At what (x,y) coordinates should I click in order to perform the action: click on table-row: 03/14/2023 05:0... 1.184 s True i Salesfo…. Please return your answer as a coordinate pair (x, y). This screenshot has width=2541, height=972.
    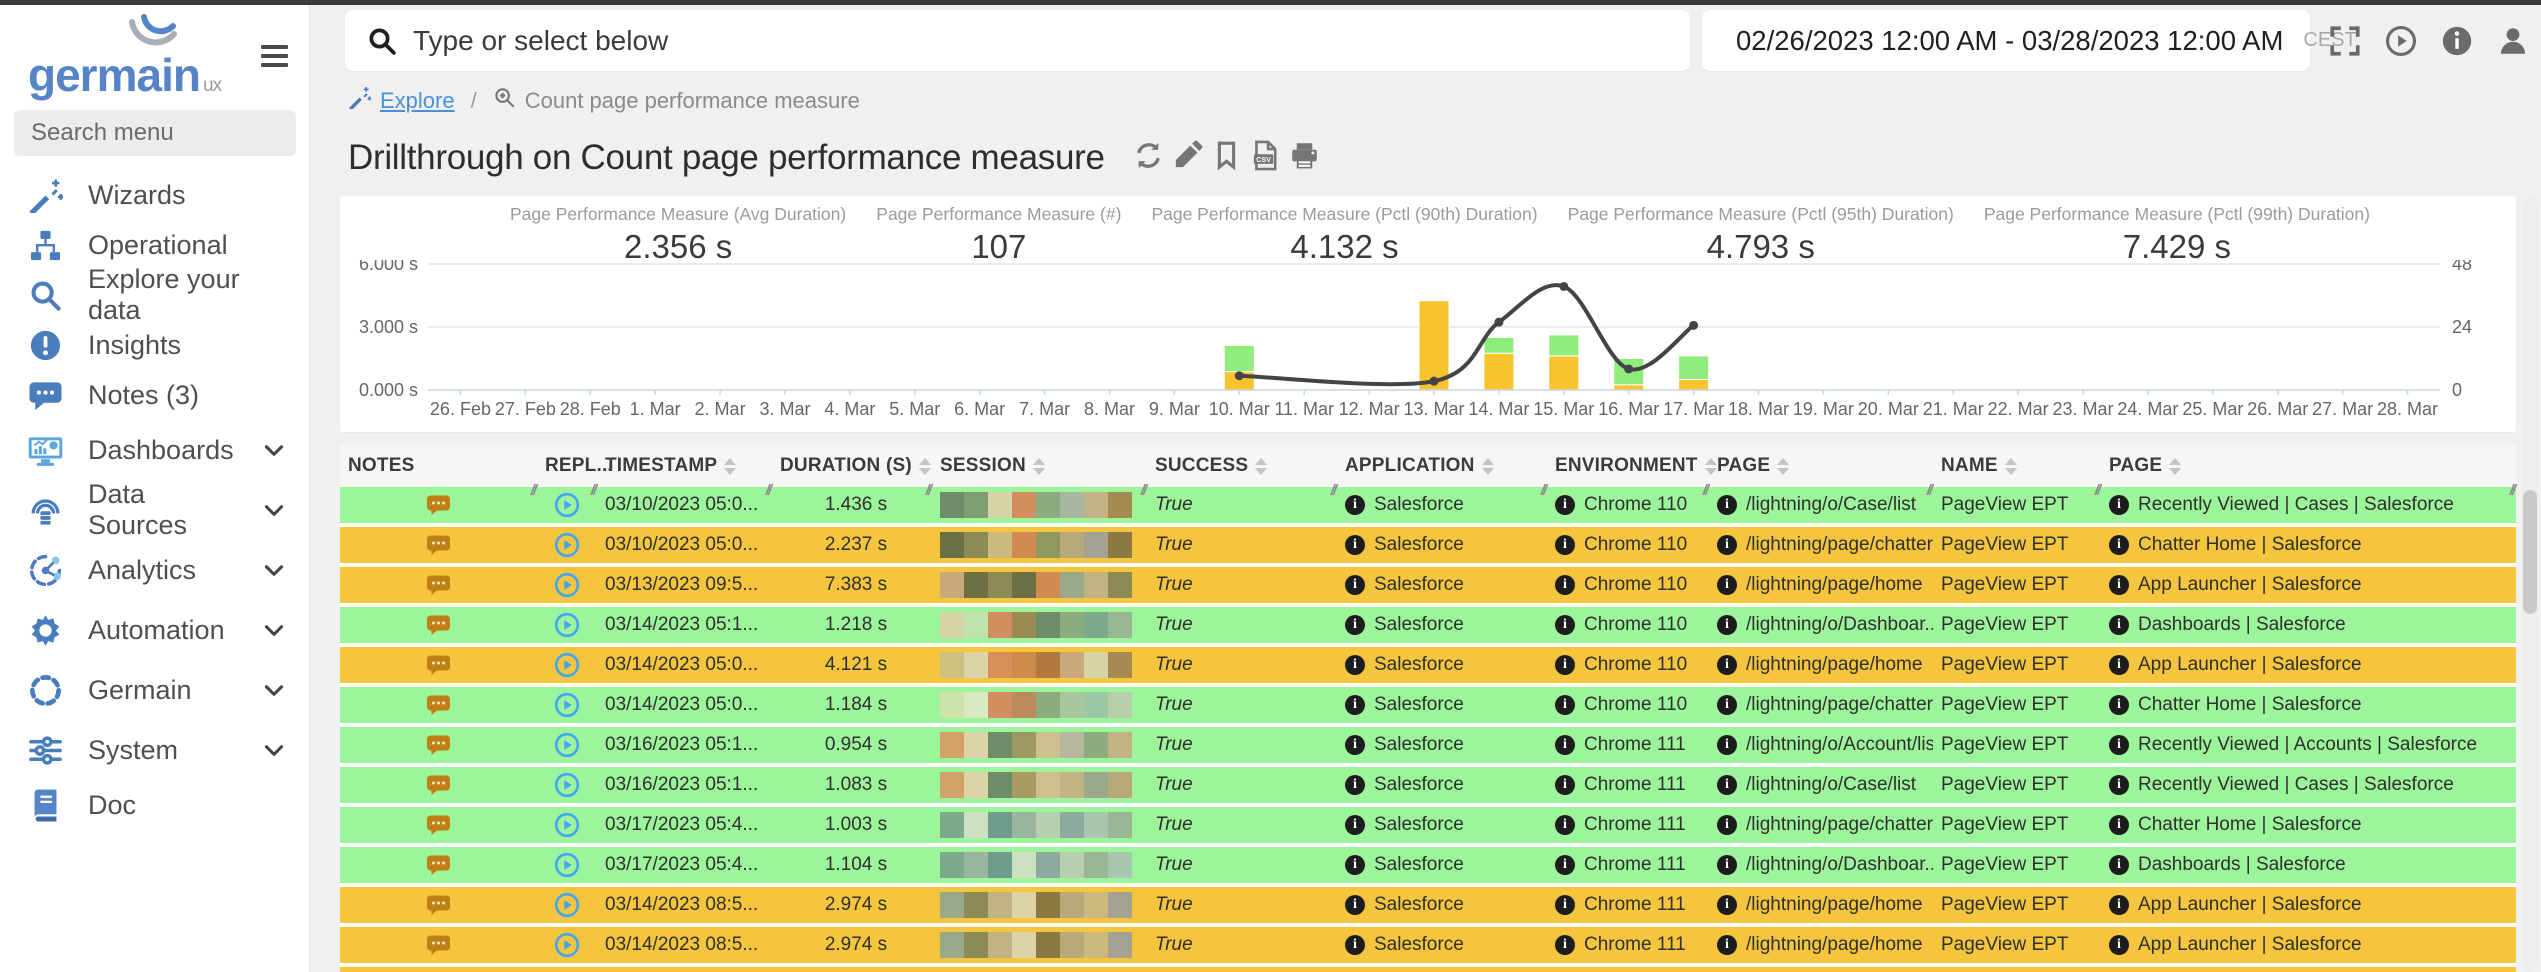
    Looking at the image, I should click on (1428, 705).